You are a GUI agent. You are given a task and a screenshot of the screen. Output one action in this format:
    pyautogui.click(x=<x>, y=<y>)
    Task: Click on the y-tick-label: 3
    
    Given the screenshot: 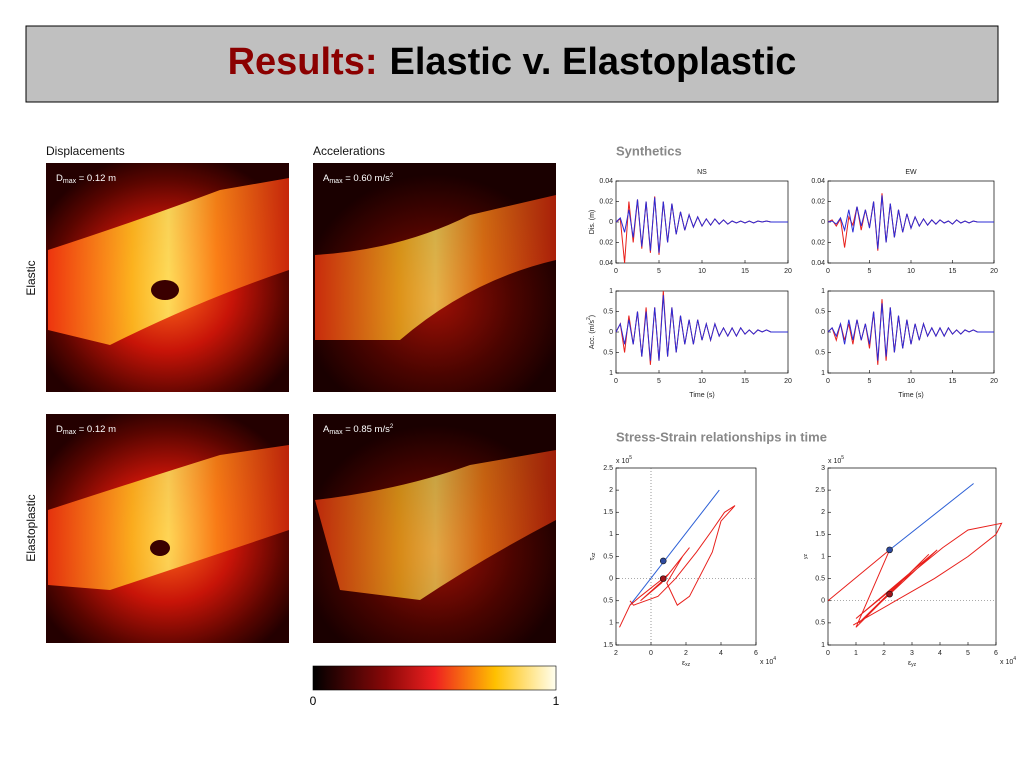 What is the action you would take?
    pyautogui.click(x=823, y=468)
    